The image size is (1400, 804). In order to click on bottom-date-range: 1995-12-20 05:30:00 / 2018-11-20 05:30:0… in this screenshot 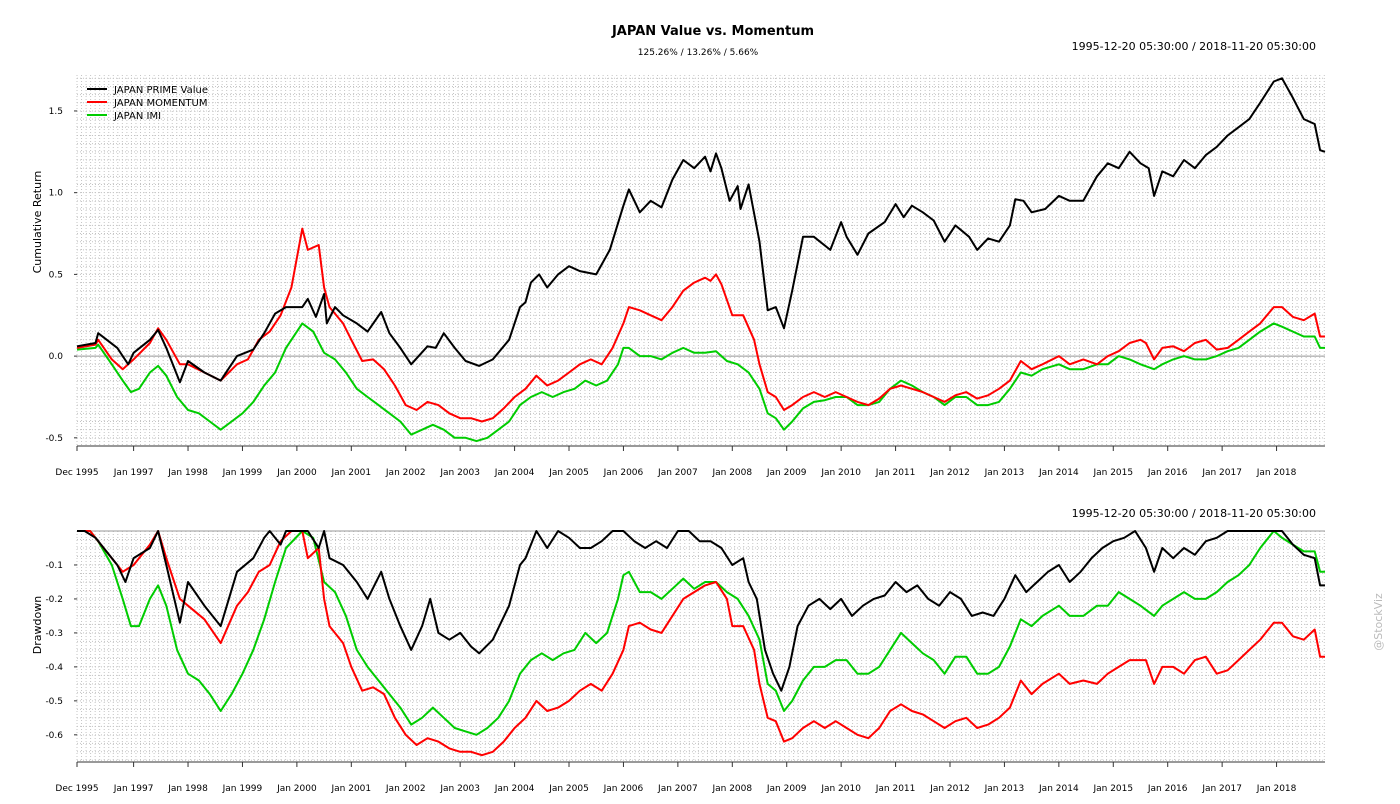, I will do `click(1194, 513)`.